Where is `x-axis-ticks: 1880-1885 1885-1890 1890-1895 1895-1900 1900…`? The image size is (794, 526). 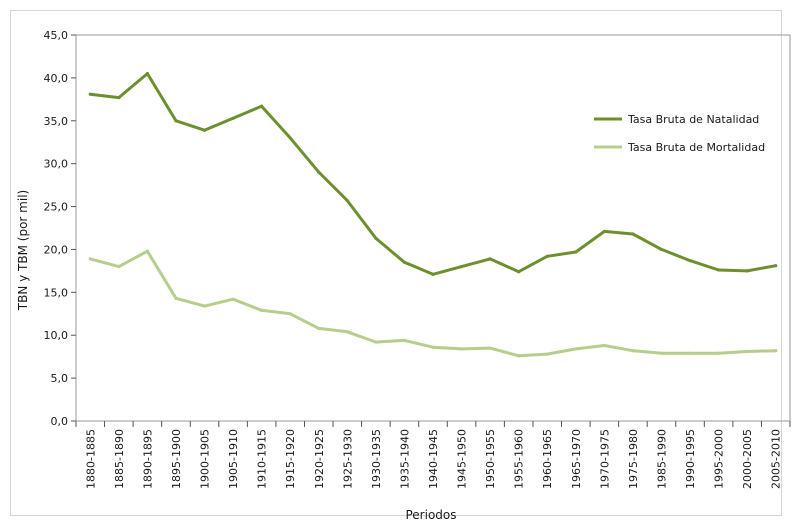
x-axis-ticks: 1880-1885 1885-1890 1890-1895 1895-1900 1900… is located at coordinates (433, 455).